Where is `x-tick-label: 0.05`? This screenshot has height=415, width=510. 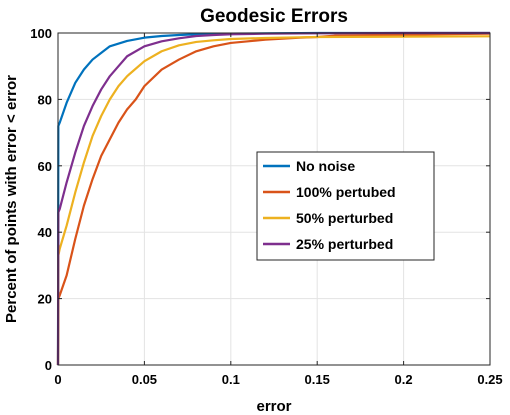
x-tick-label: 0.05 is located at coordinates (144, 379).